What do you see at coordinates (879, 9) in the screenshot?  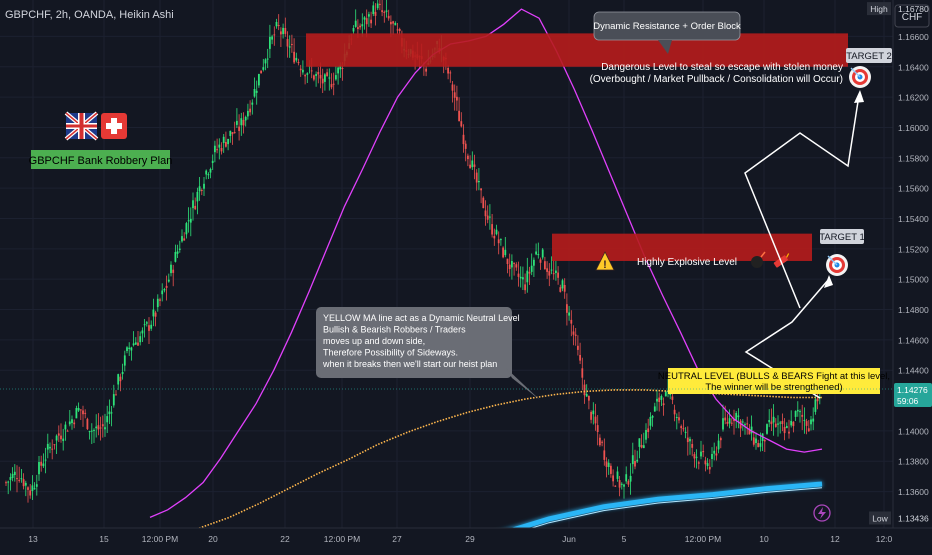 I see `high-label-box` at bounding box center [879, 9].